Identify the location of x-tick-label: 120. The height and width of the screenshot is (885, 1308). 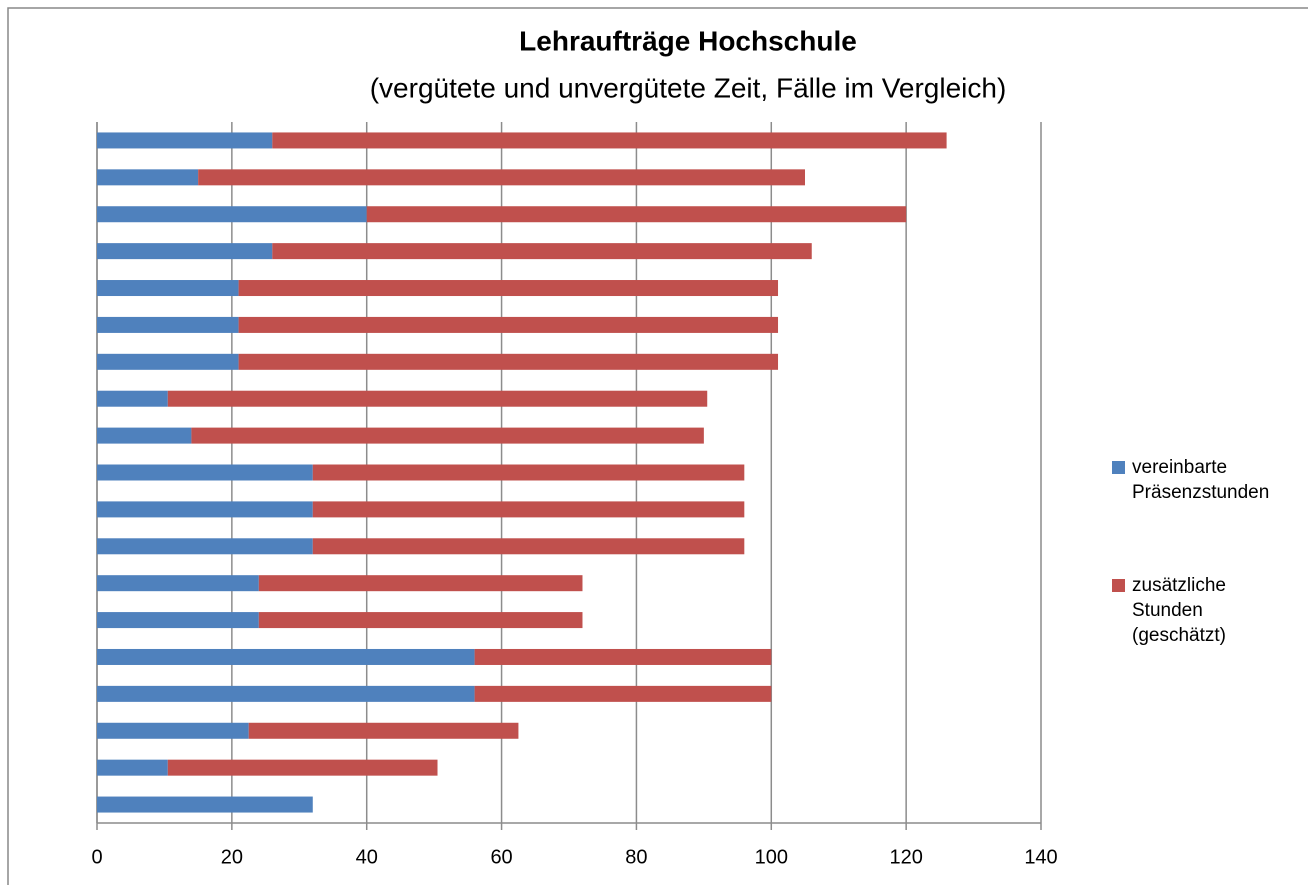
(905, 857).